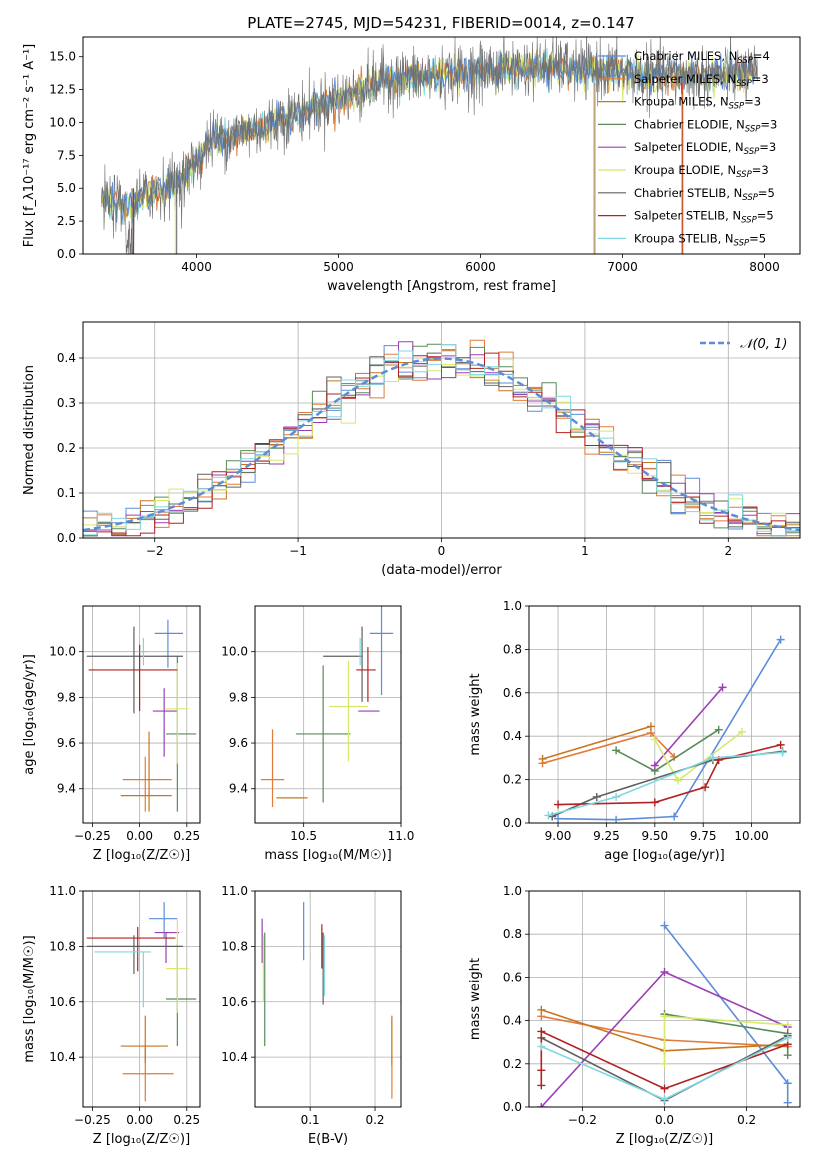 The height and width of the screenshot is (1170, 819). What do you see at coordinates (512, 891) in the screenshot?
I see `y-tick-label: 1.0` at bounding box center [512, 891].